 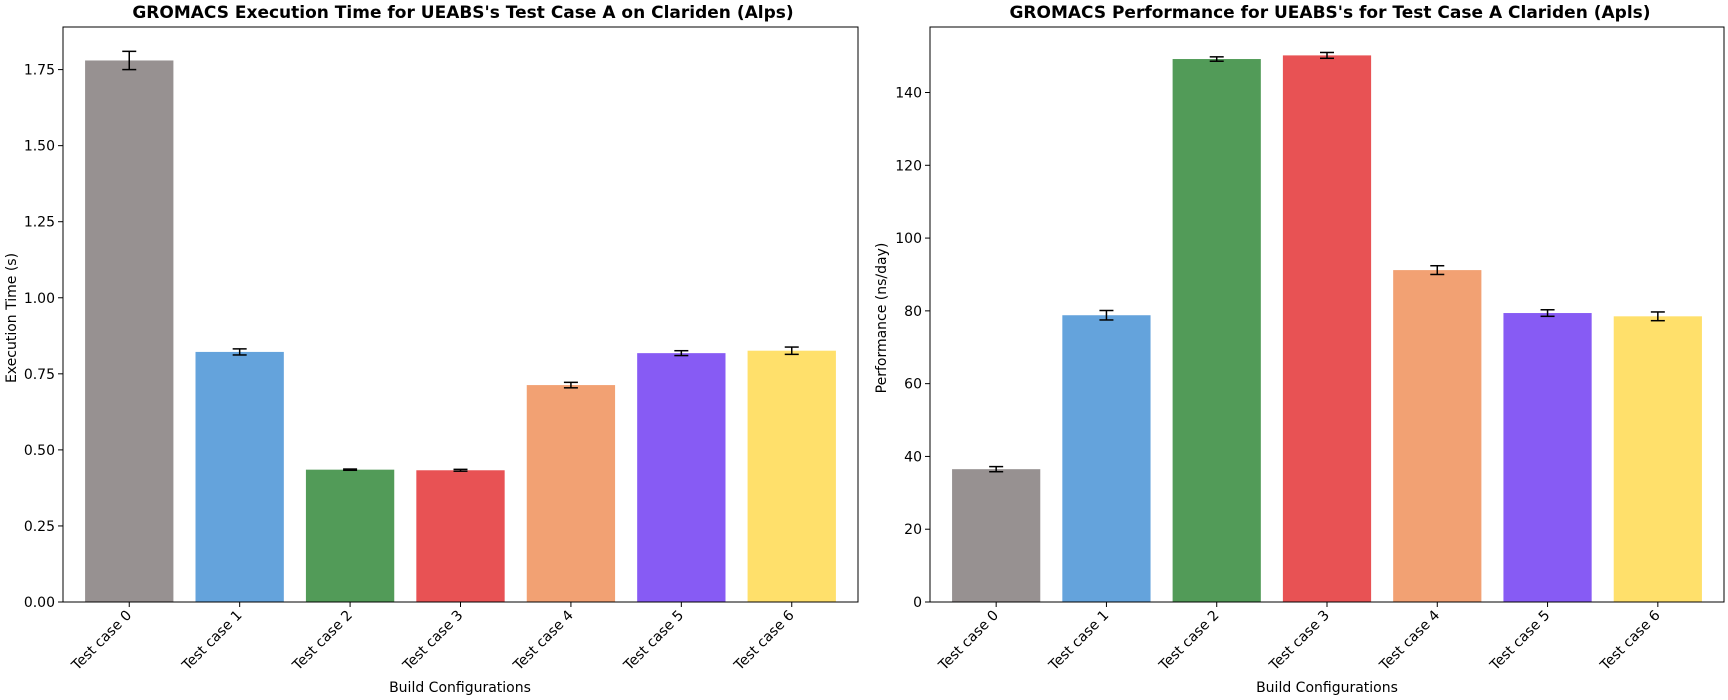 I want to click on y-tick-label: 0.75, so click(x=39, y=375).